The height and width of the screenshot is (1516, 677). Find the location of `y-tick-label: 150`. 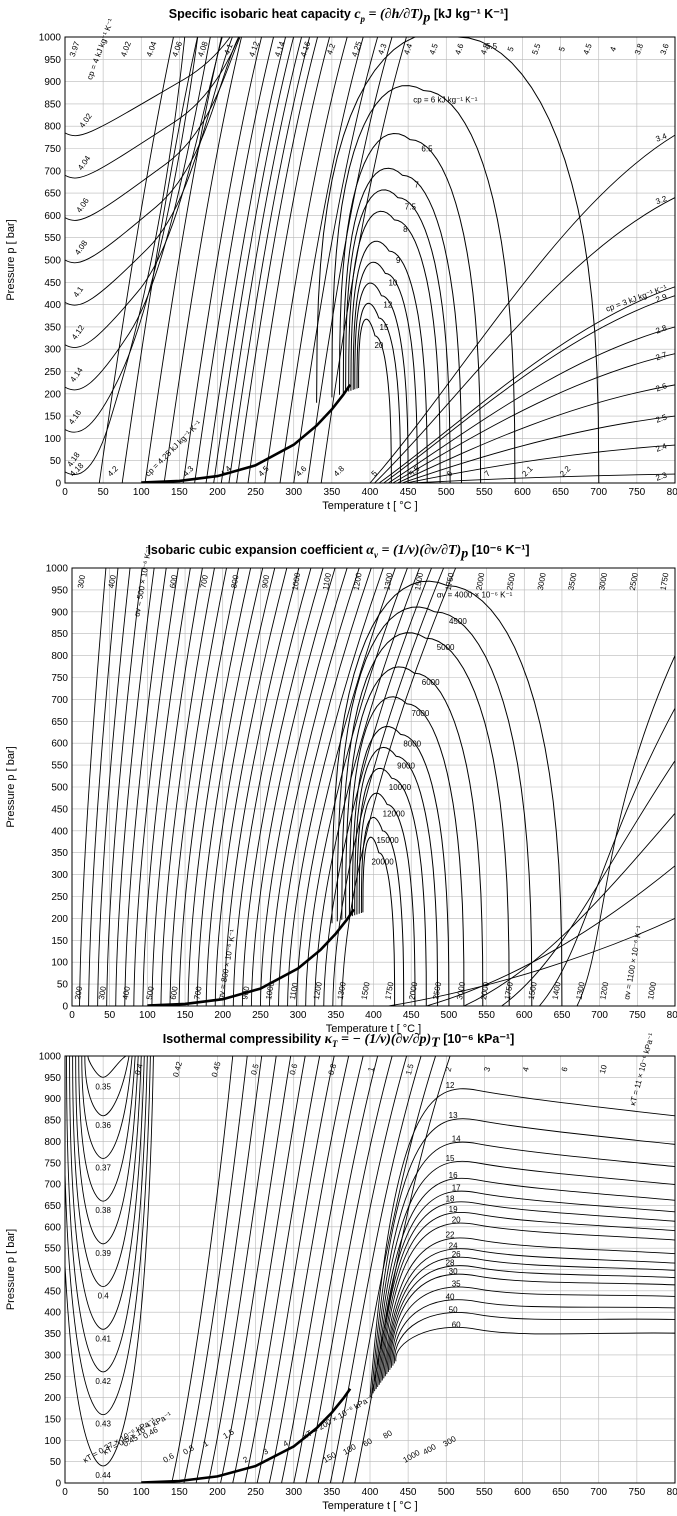

y-tick-label: 150 is located at coordinates (52, 417).